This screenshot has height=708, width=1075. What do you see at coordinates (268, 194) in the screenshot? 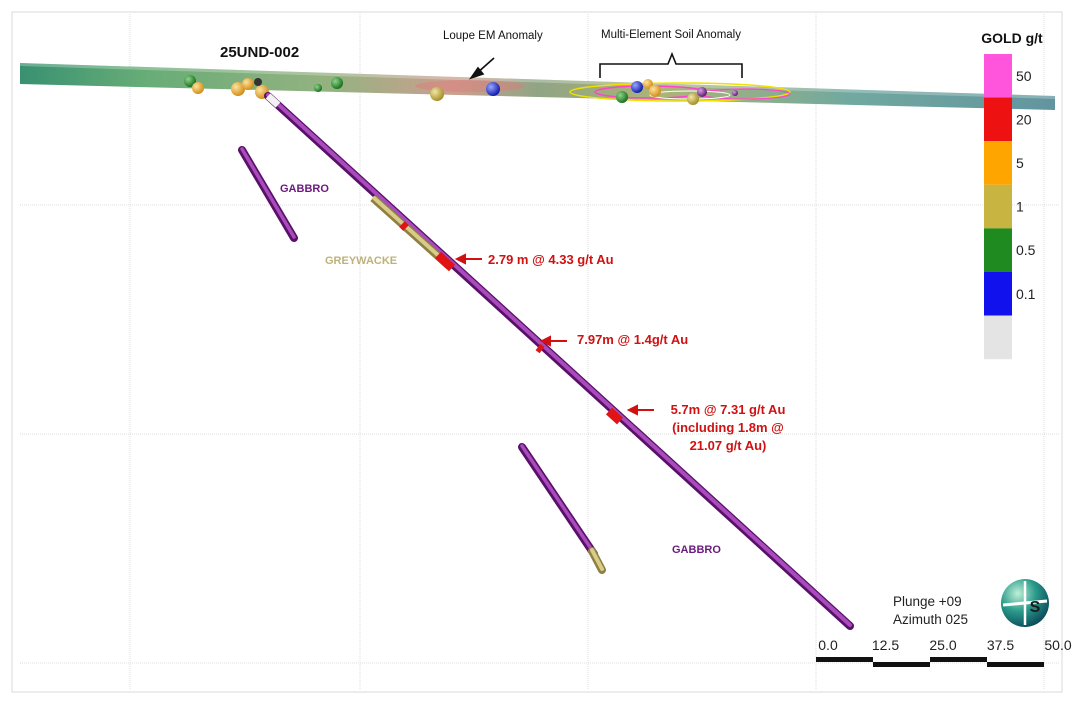
I see `historic-drillhole-upper` at bounding box center [268, 194].